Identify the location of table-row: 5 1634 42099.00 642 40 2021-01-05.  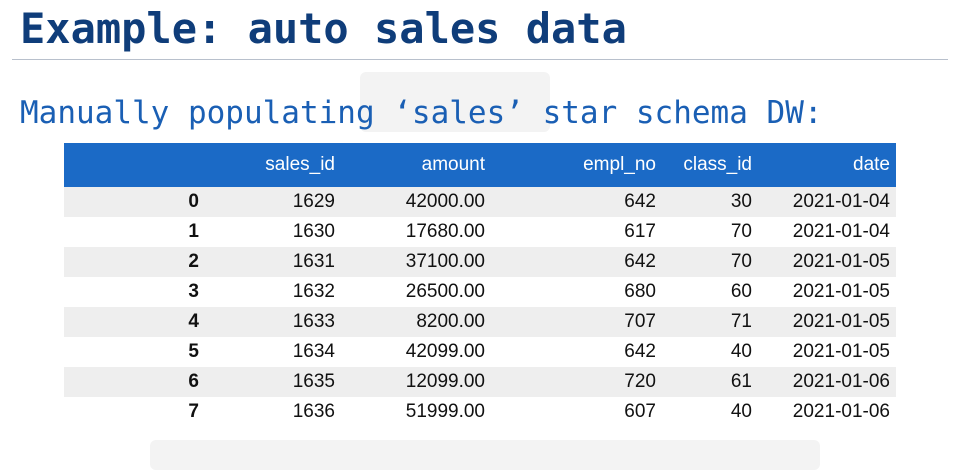
(480, 352).